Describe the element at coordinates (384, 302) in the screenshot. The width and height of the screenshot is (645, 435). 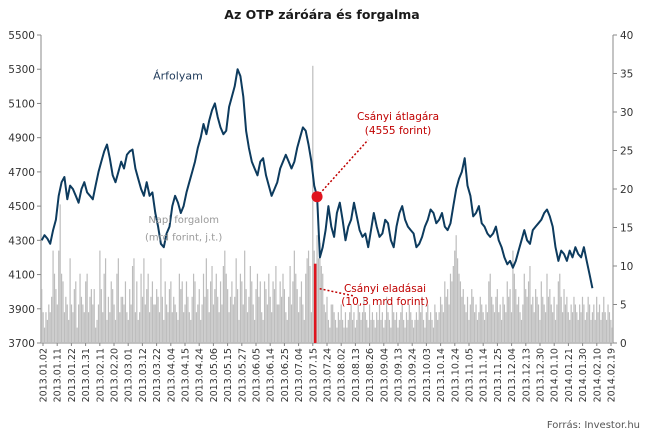
I see `callout-volume-line2: (10,3 mrd forint)` at that location.